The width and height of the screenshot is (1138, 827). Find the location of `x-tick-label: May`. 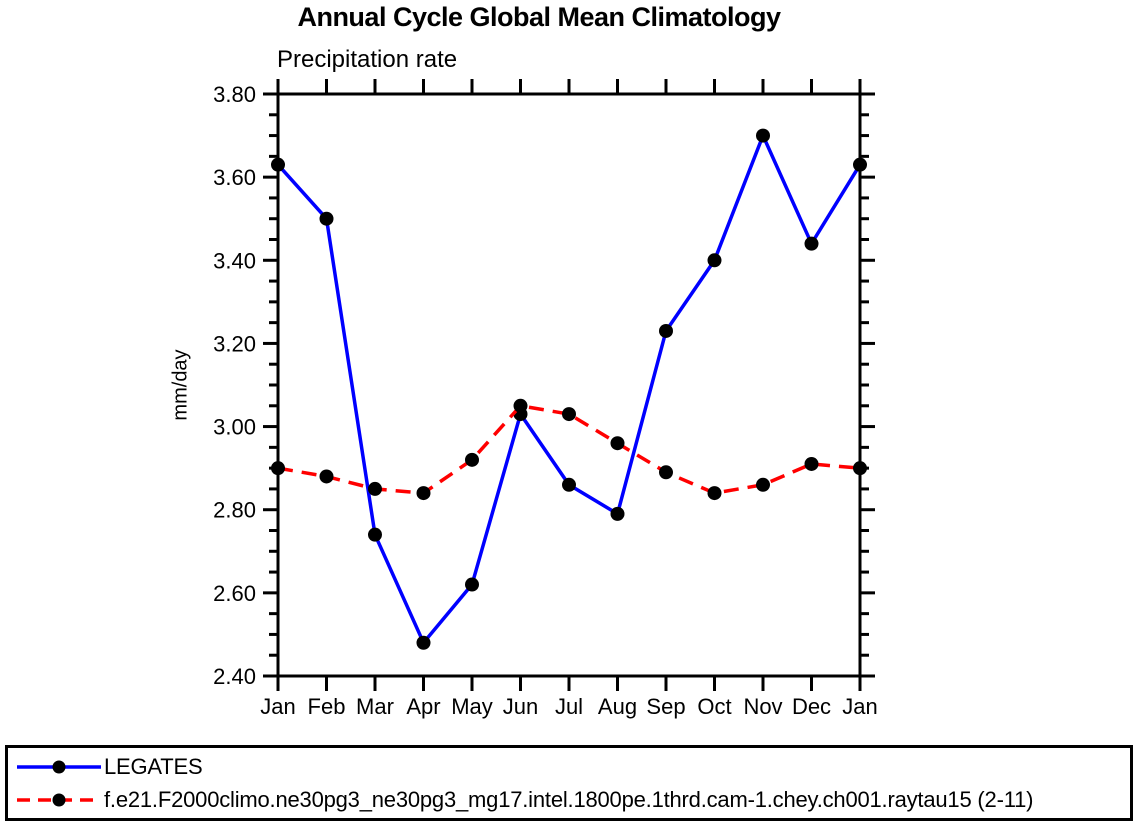

x-tick-label: May is located at coordinates (472, 706).